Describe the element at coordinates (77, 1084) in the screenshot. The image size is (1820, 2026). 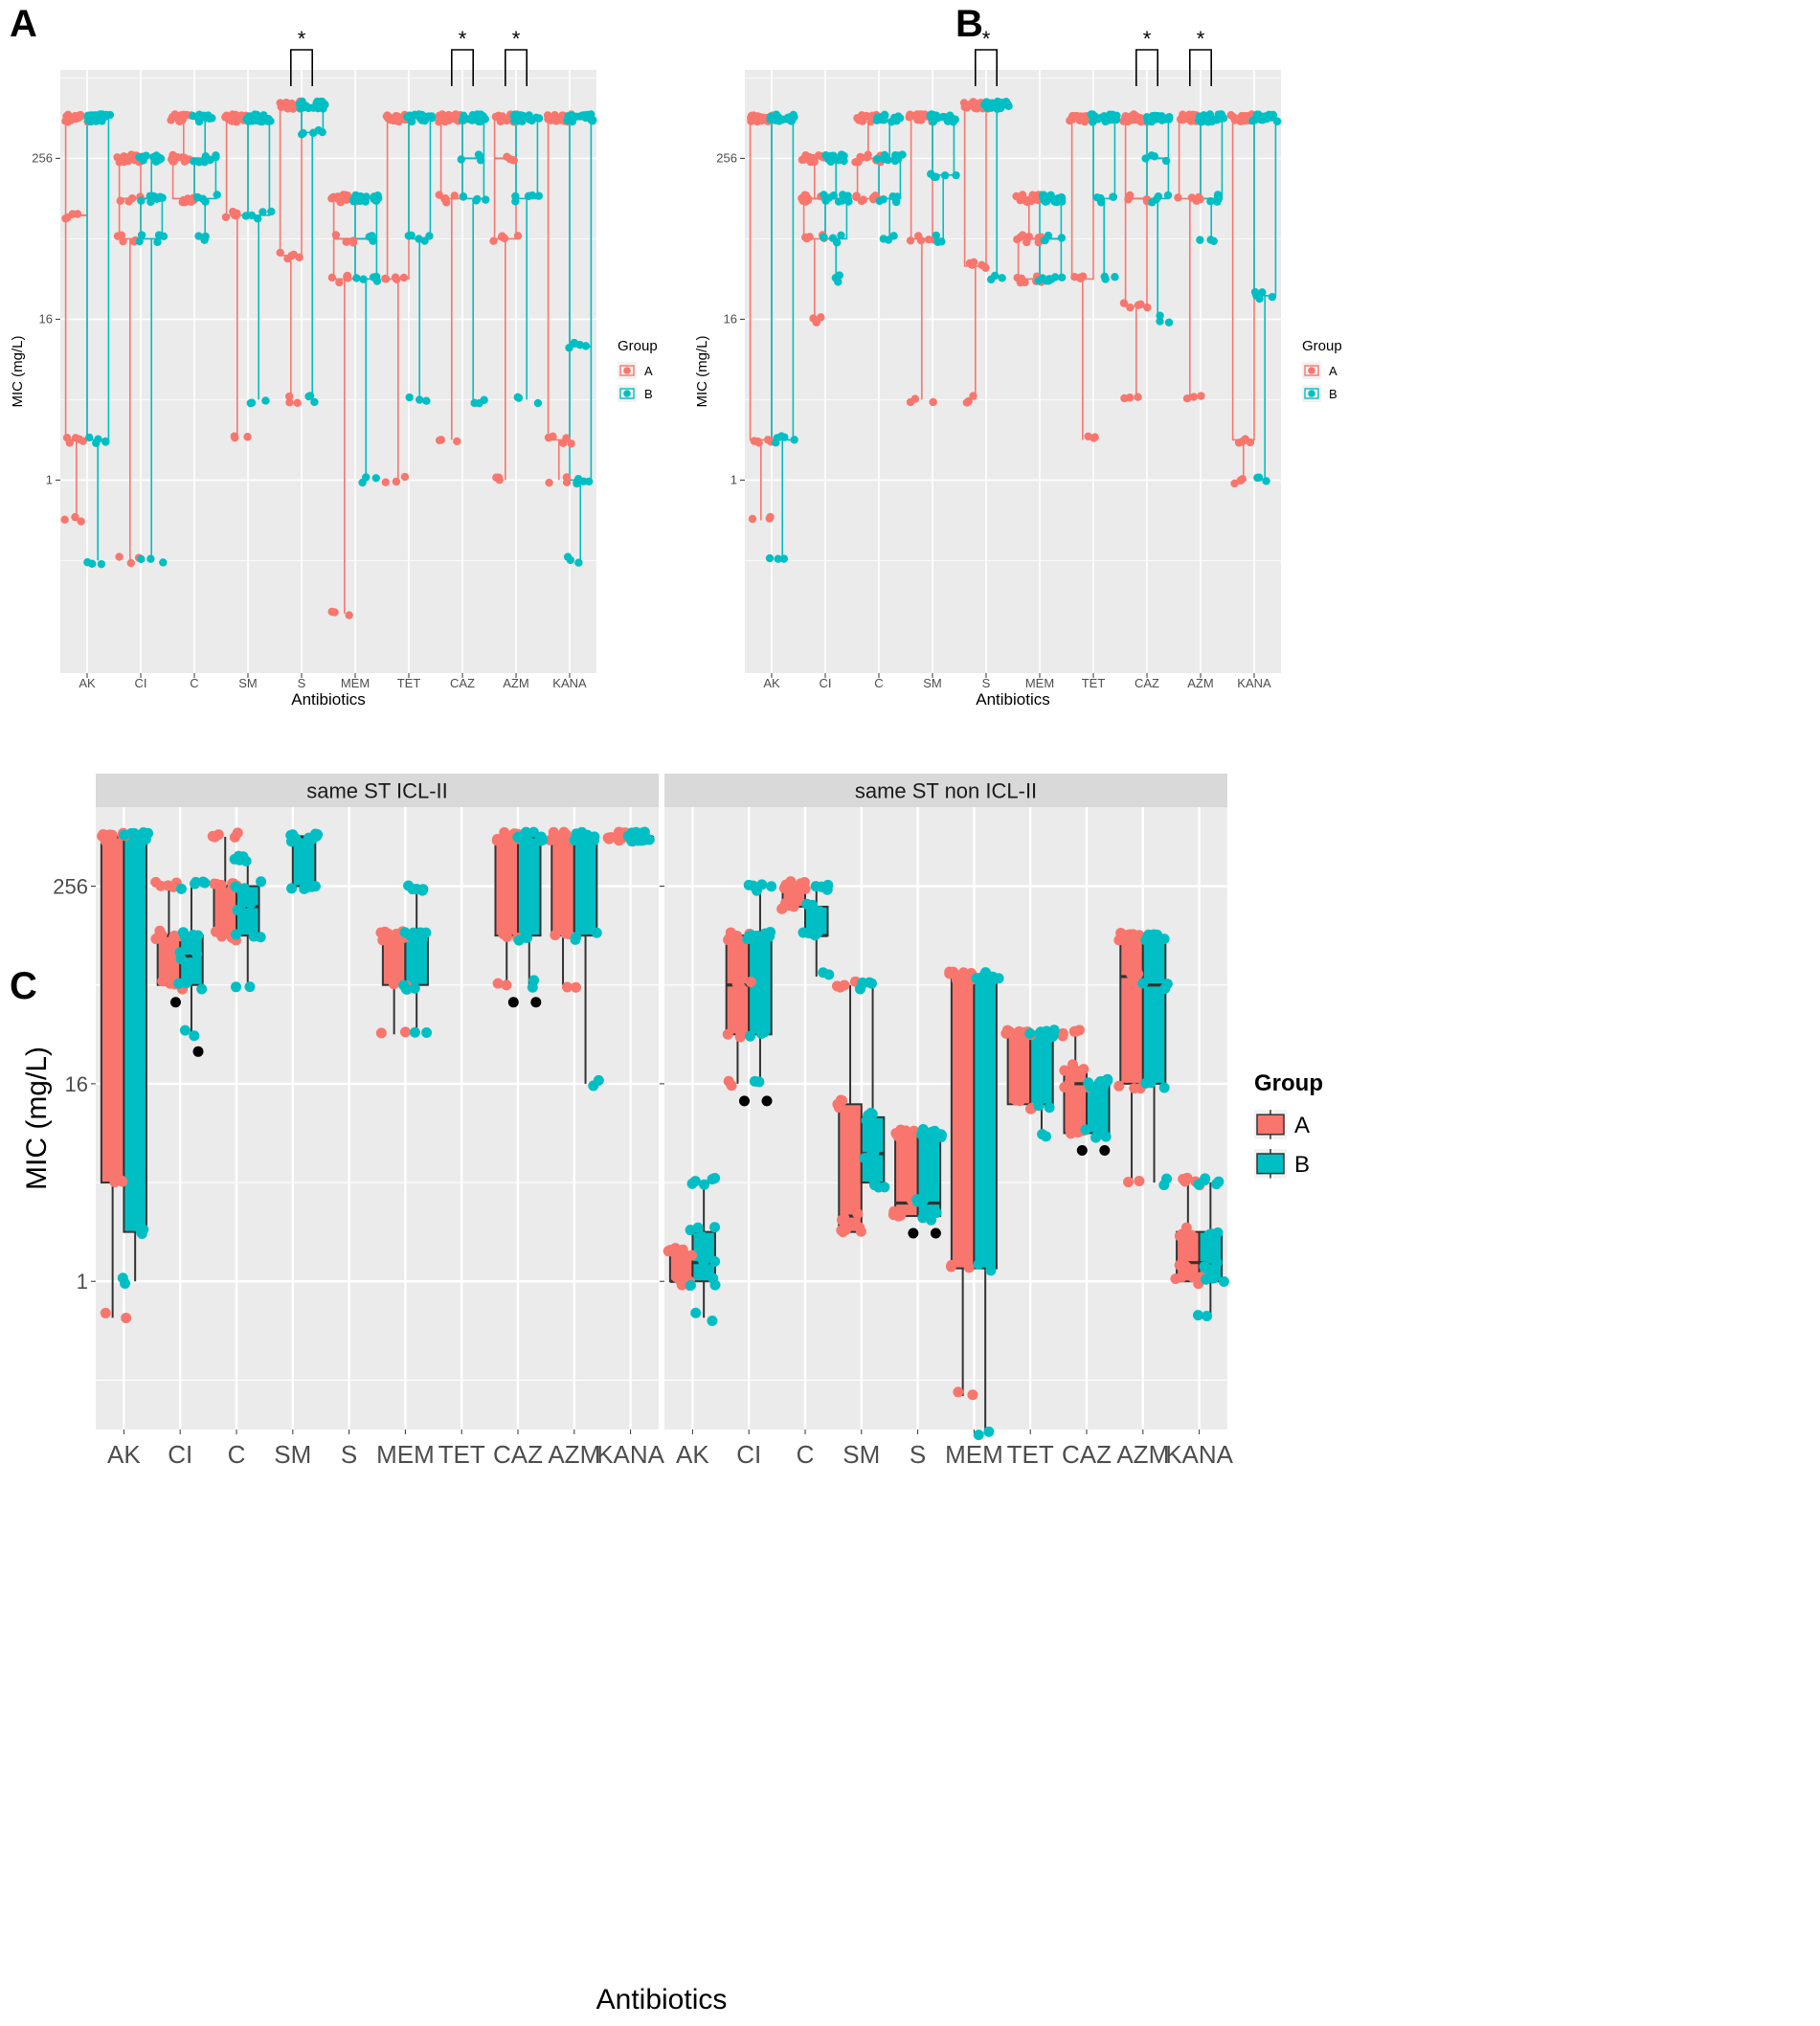
I see `y-tick-label: 16` at that location.